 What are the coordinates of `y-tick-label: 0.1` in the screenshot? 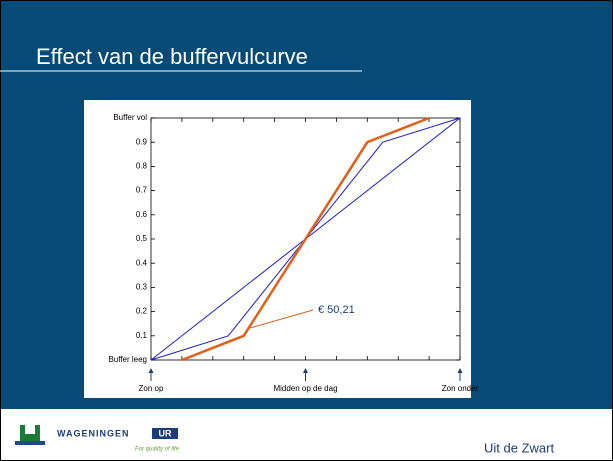 It's located at (142, 335).